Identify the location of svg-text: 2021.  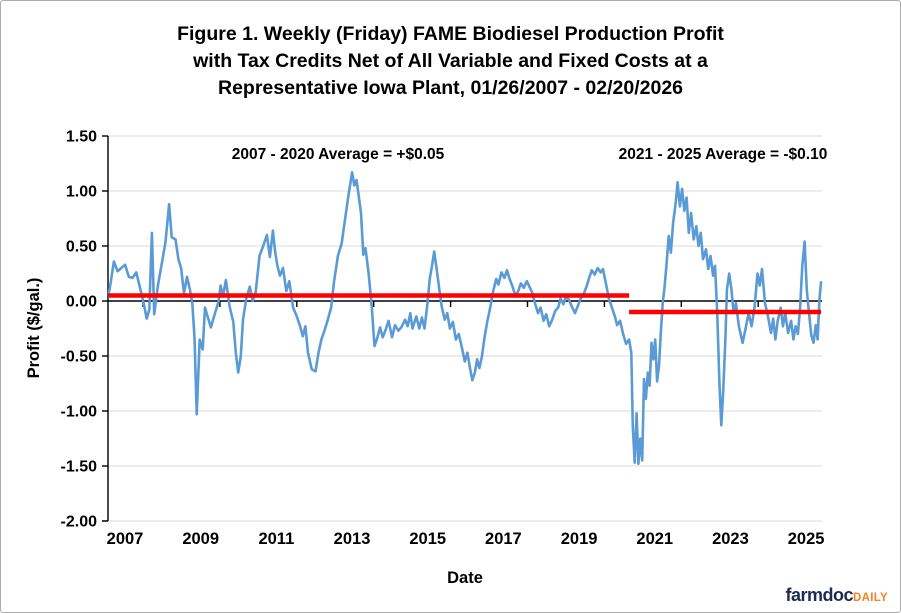
(654, 539).